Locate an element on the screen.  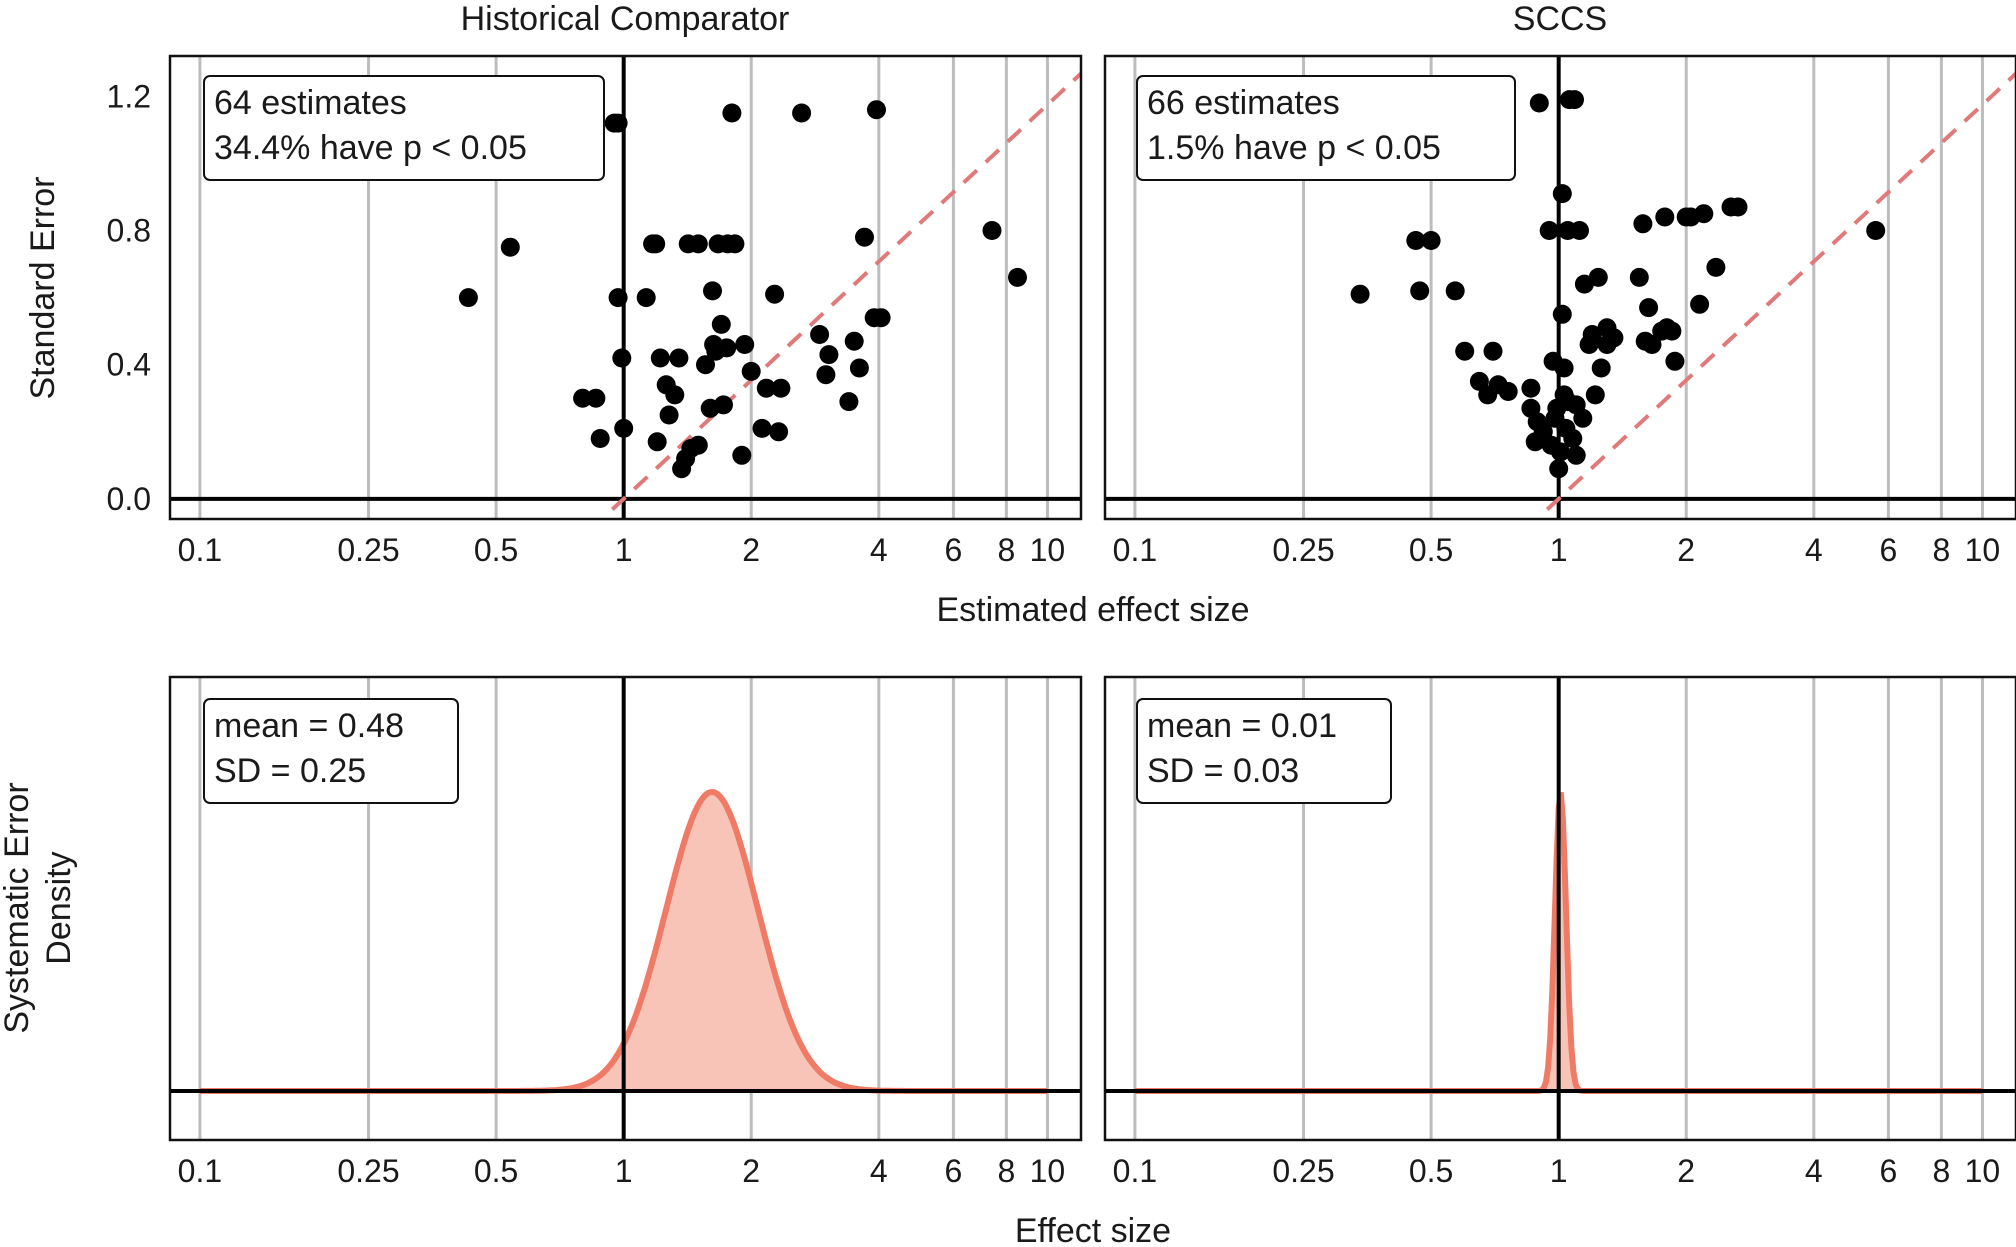
panel-title-historical: Historical Comparator is located at coordinates (625, 19).